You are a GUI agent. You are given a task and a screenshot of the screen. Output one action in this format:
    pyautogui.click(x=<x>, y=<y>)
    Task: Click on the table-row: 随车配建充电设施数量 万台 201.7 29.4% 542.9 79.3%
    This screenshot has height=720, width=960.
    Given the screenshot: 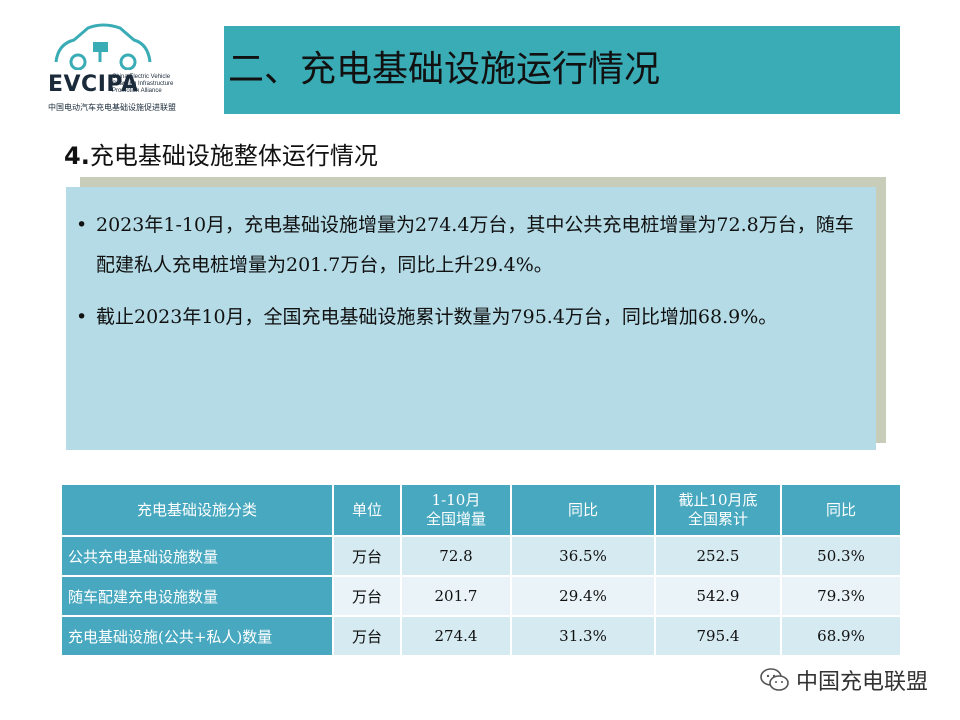 What is the action you would take?
    pyautogui.click(x=481, y=596)
    